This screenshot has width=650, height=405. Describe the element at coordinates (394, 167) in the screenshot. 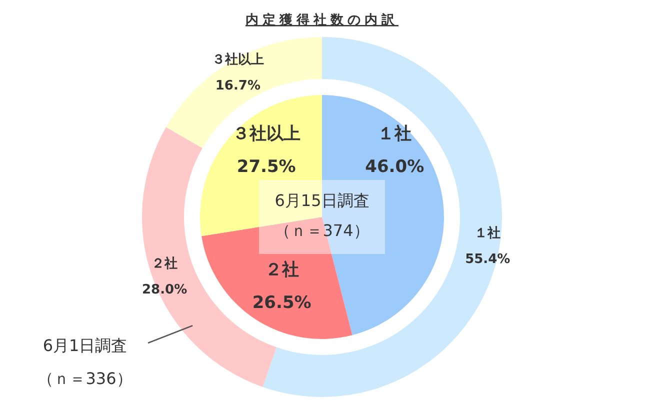

I see `data-label: 46.0%` at that location.